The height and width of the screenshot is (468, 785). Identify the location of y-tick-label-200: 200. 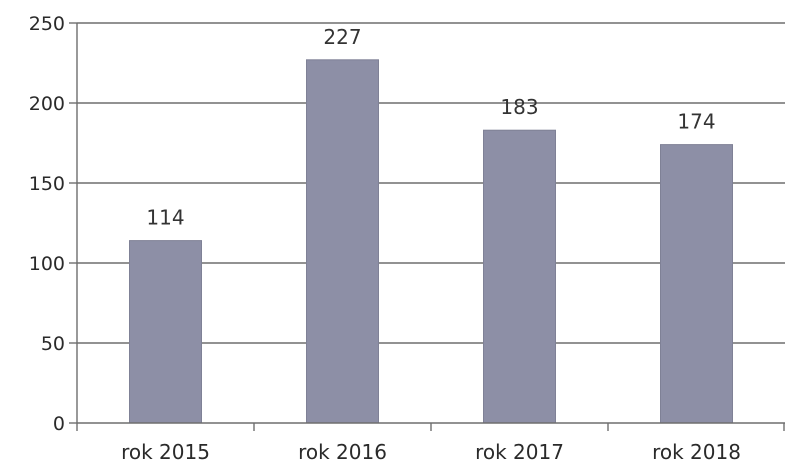
(47, 104).